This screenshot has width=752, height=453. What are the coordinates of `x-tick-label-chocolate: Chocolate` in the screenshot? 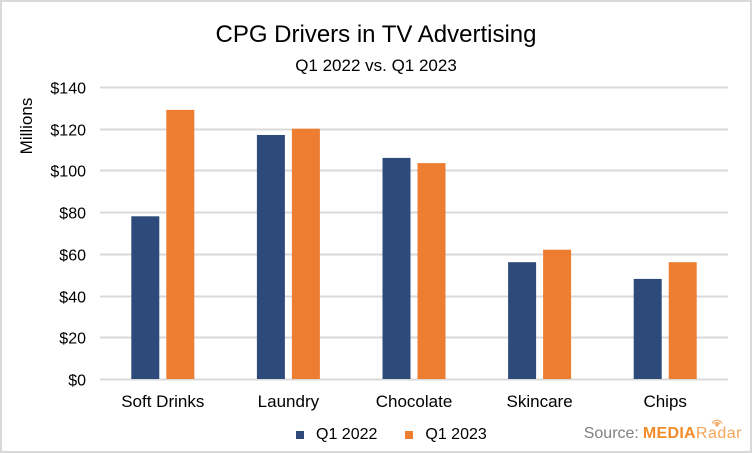 It's located at (414, 401).